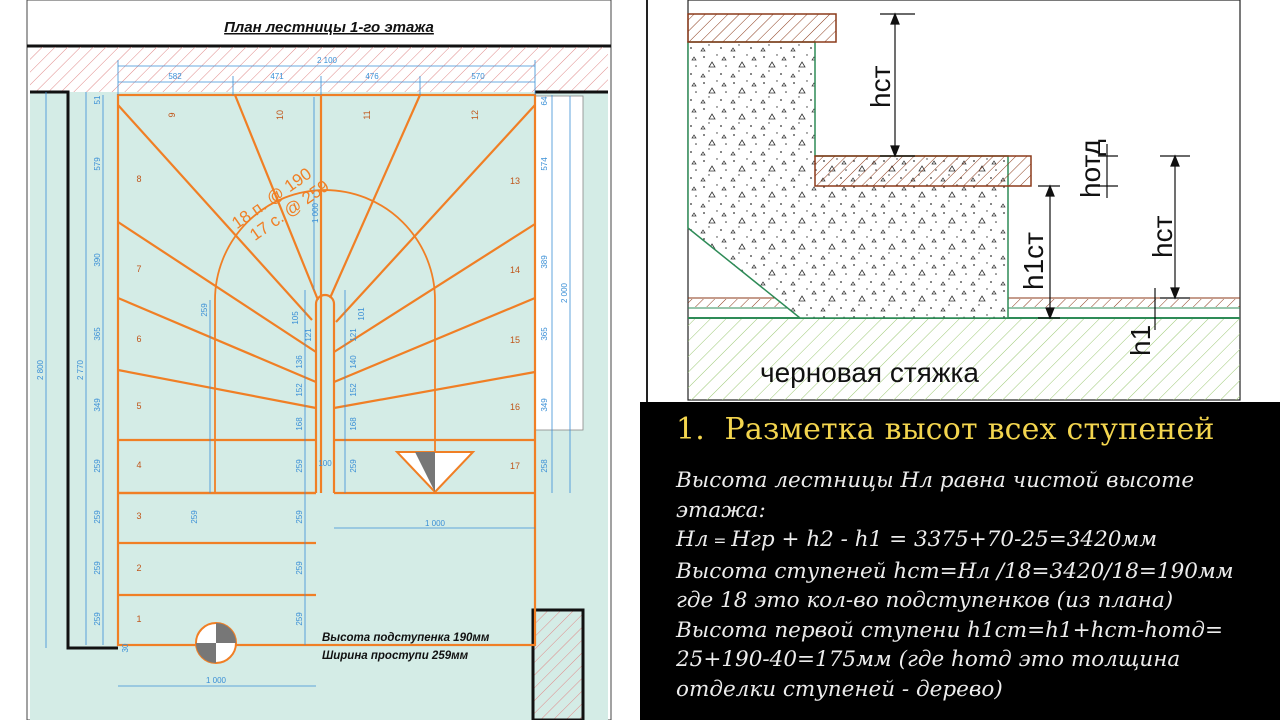  What do you see at coordinates (544, 262) in the screenshot?
I see `dim-right-389: 389` at bounding box center [544, 262].